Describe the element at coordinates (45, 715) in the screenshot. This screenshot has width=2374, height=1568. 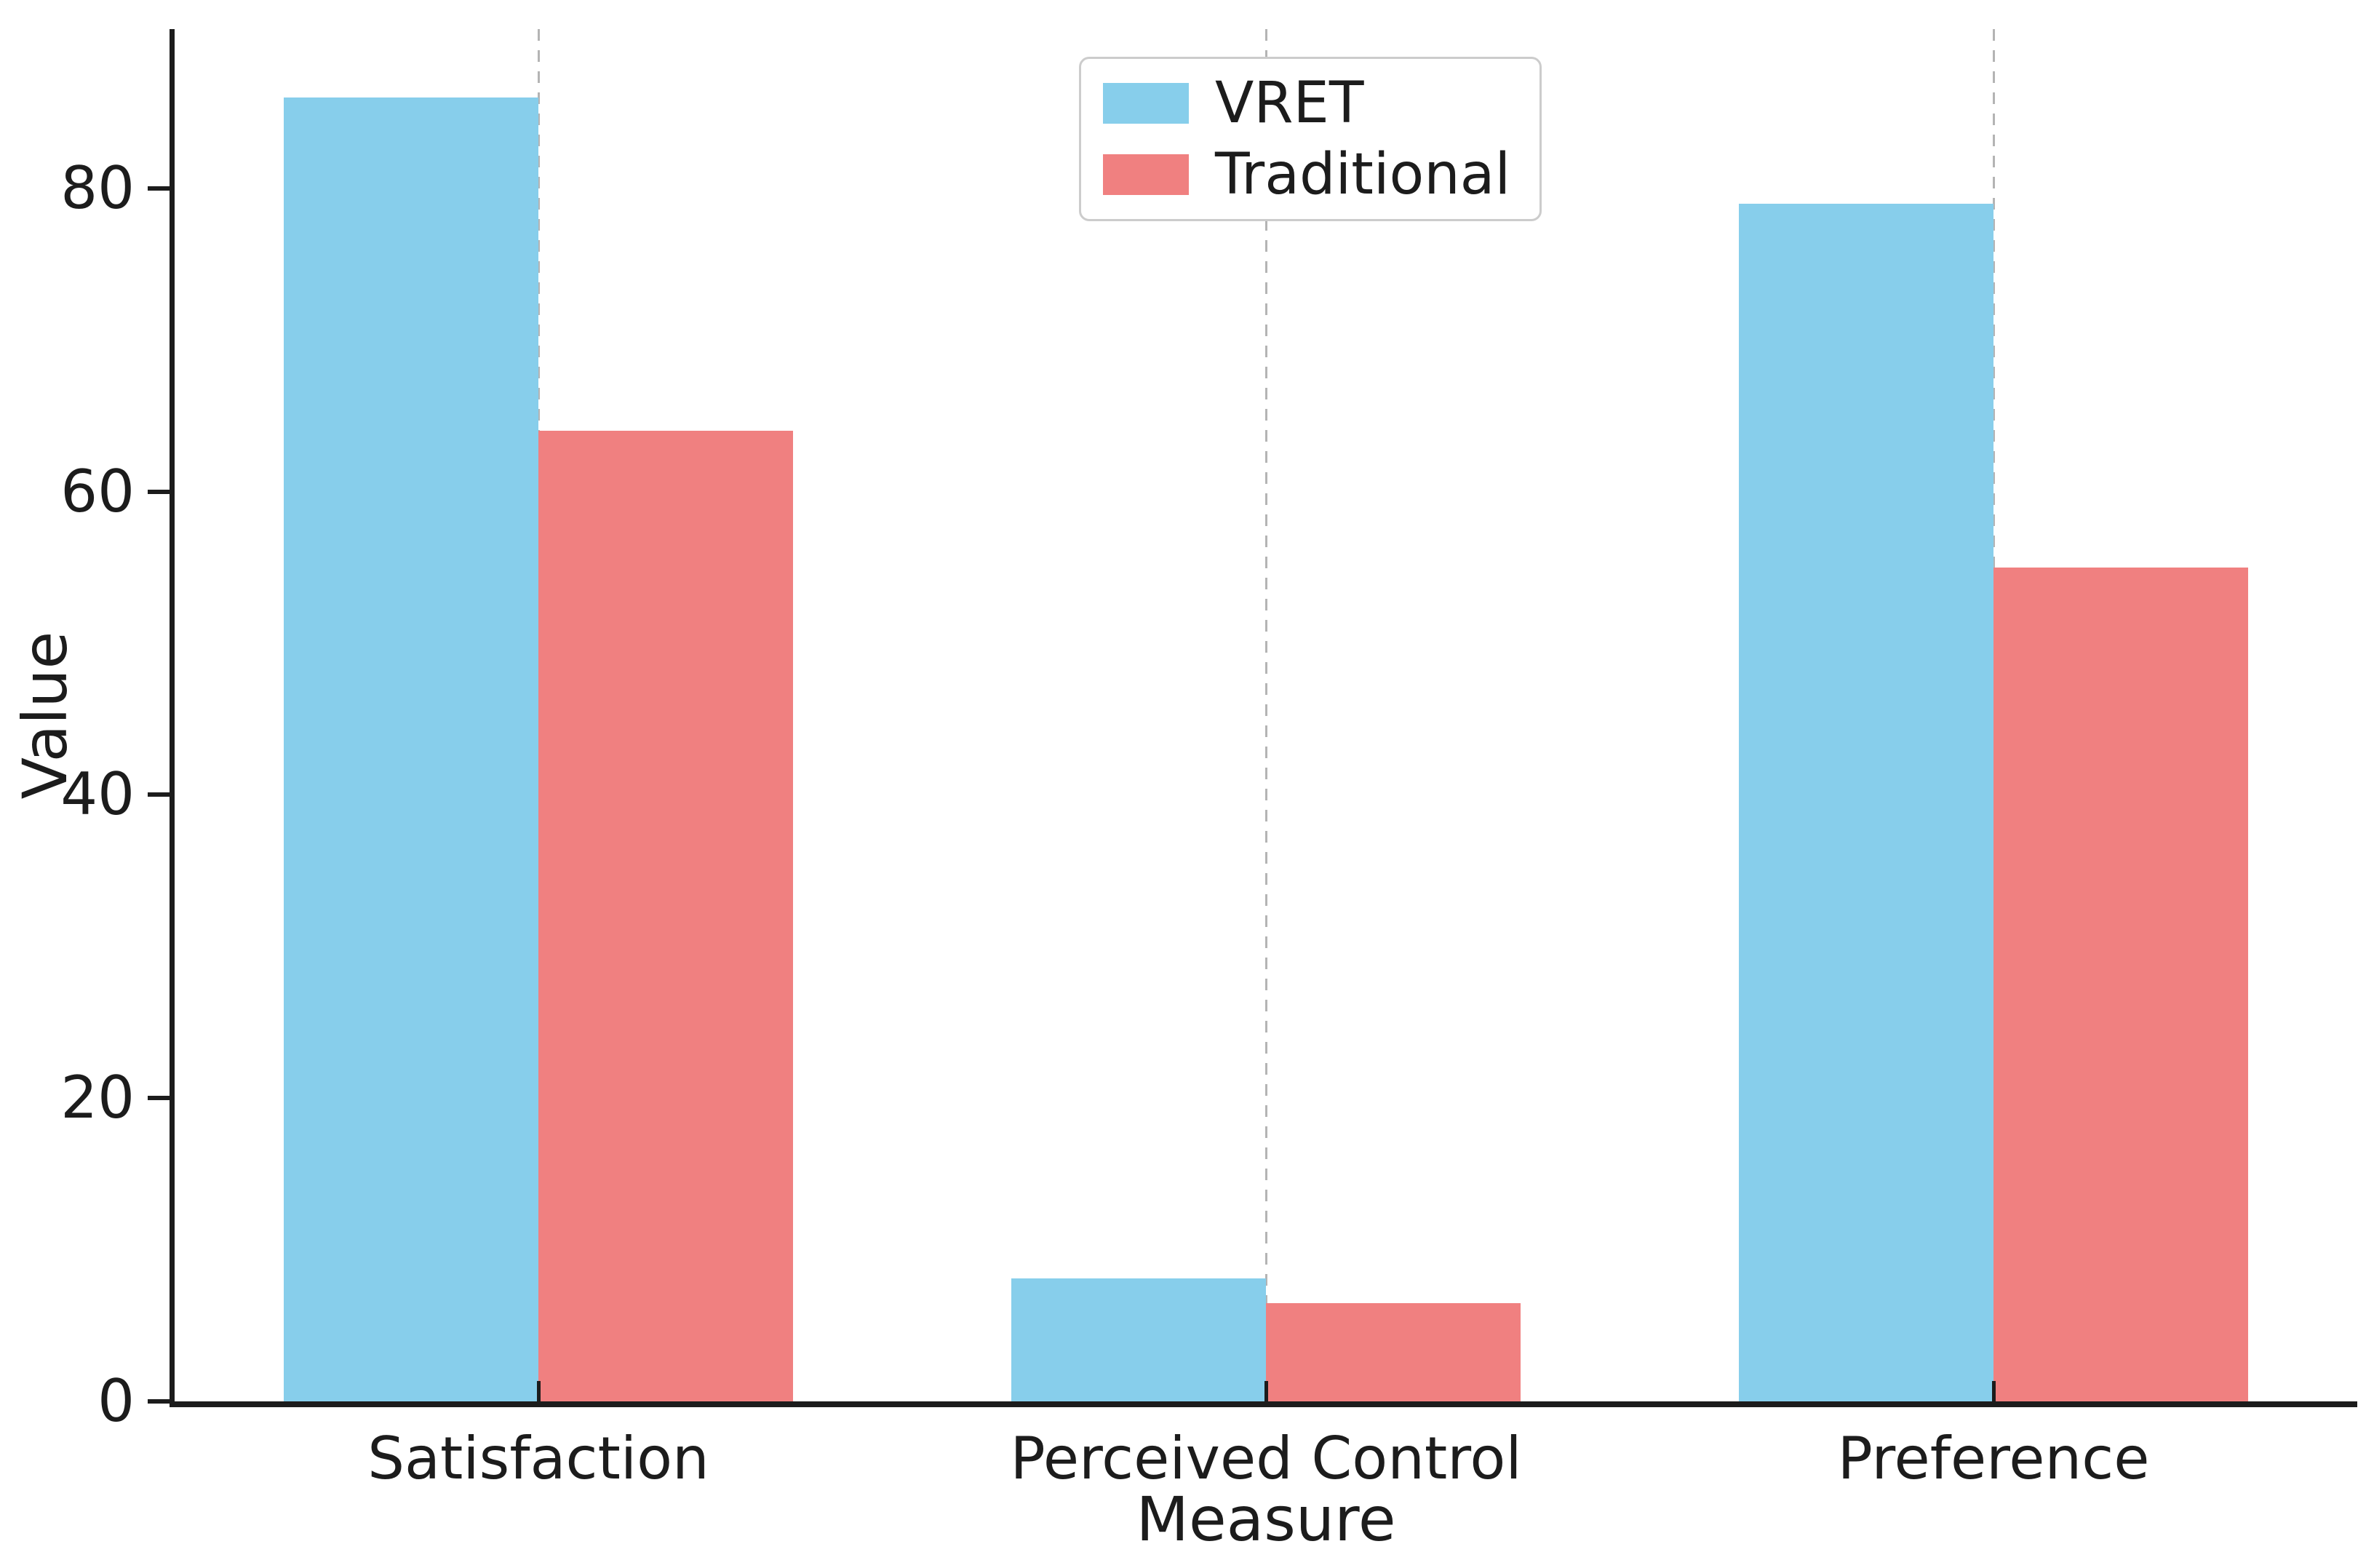
I see `y-axis-label: Value` at that location.